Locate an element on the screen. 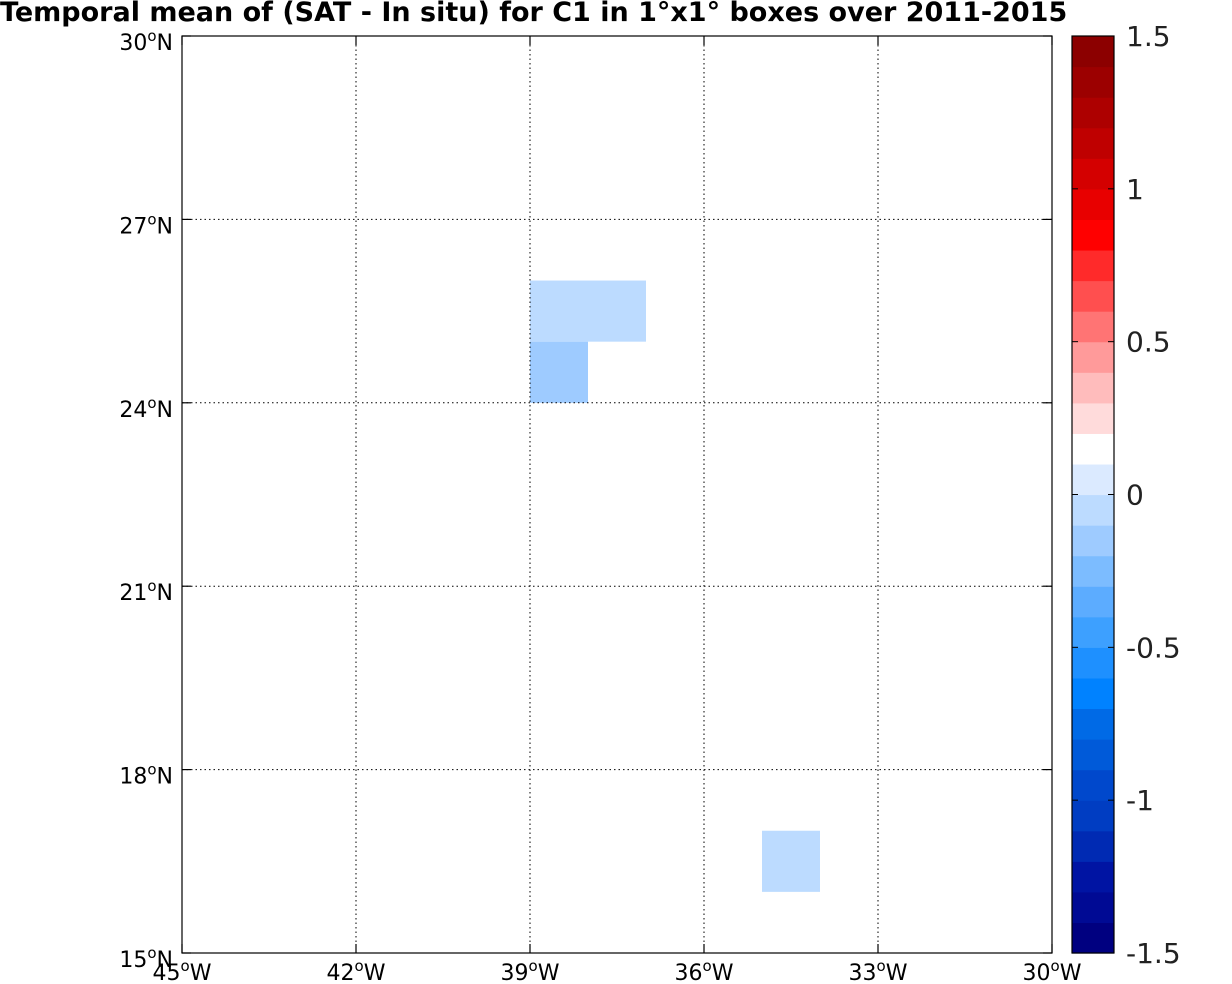  y-tick-label: 18oN is located at coordinates (146, 775).